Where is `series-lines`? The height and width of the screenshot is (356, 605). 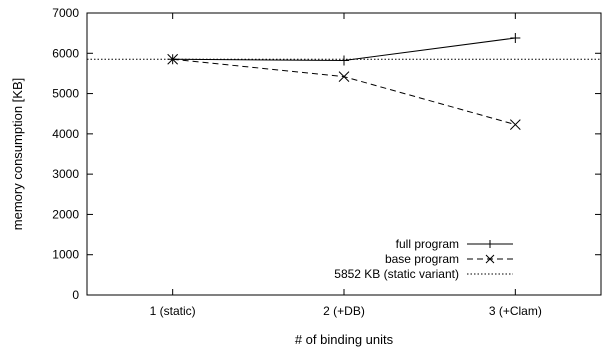
series-lines is located at coordinates (344, 81).